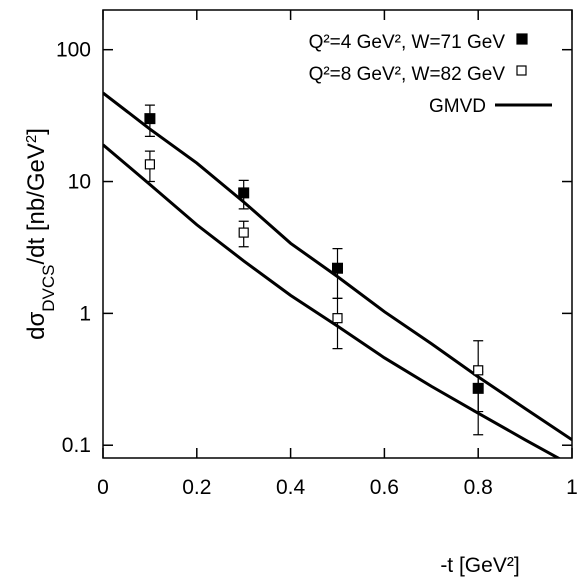  What do you see at coordinates (479, 565) in the screenshot?
I see `x-axis-label: -t [GeV²]` at bounding box center [479, 565].